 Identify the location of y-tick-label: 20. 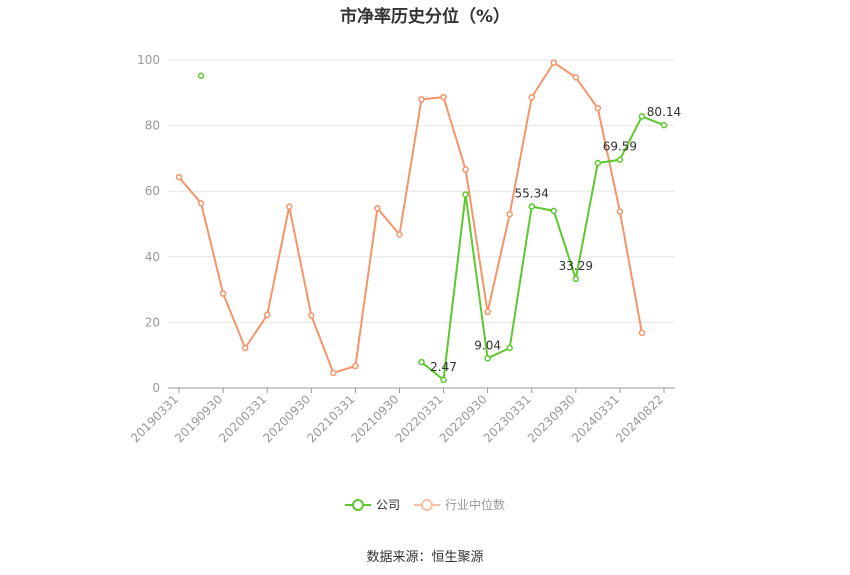
(152, 322).